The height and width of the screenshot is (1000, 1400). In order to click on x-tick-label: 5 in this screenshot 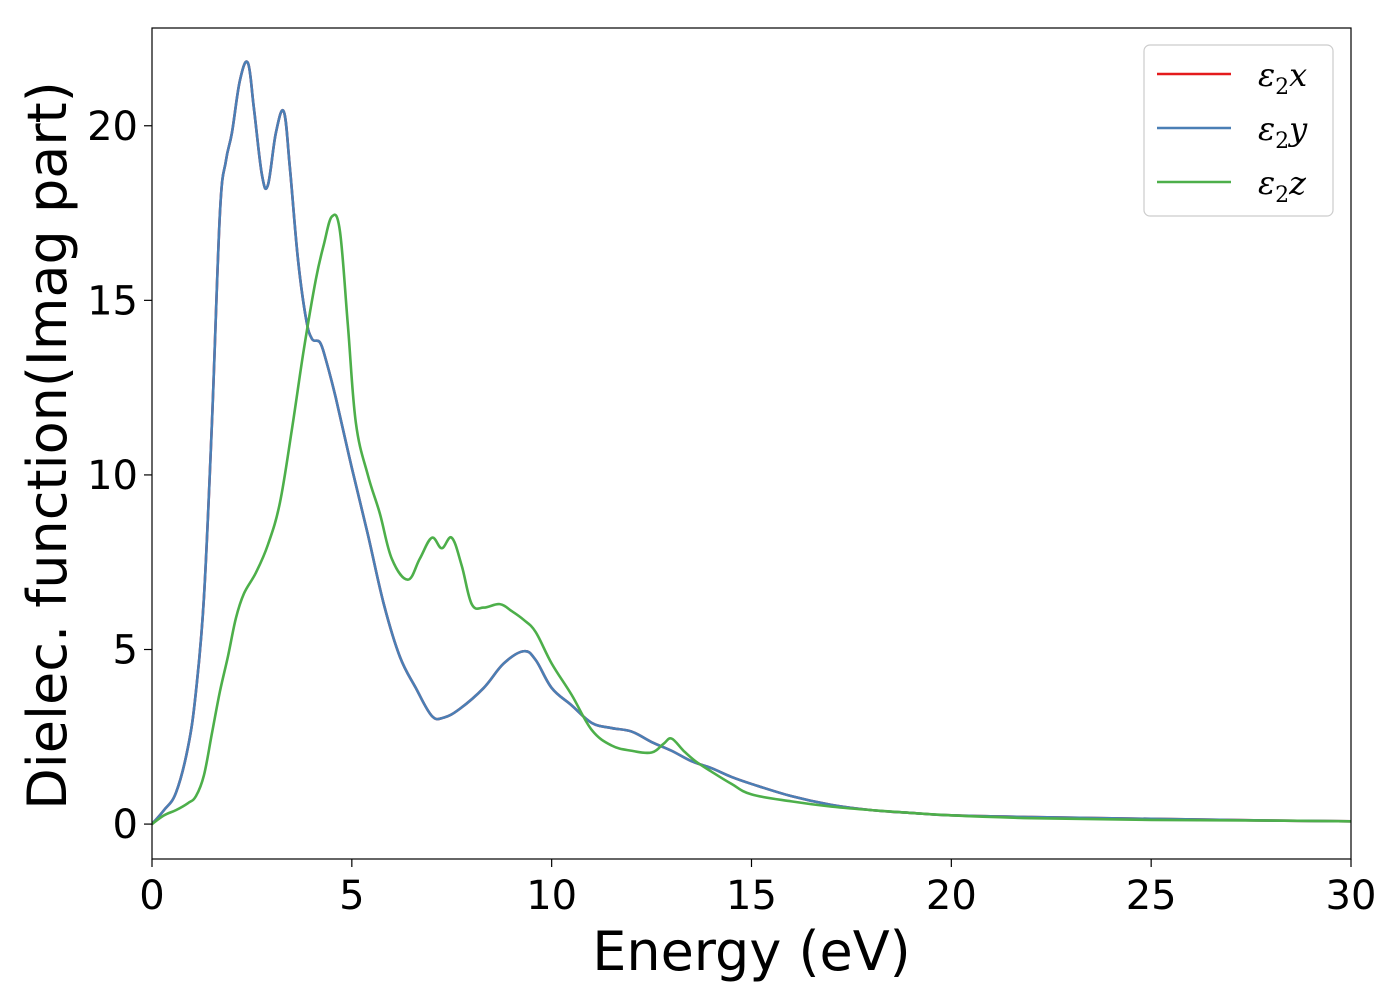, I will do `click(351, 896)`.